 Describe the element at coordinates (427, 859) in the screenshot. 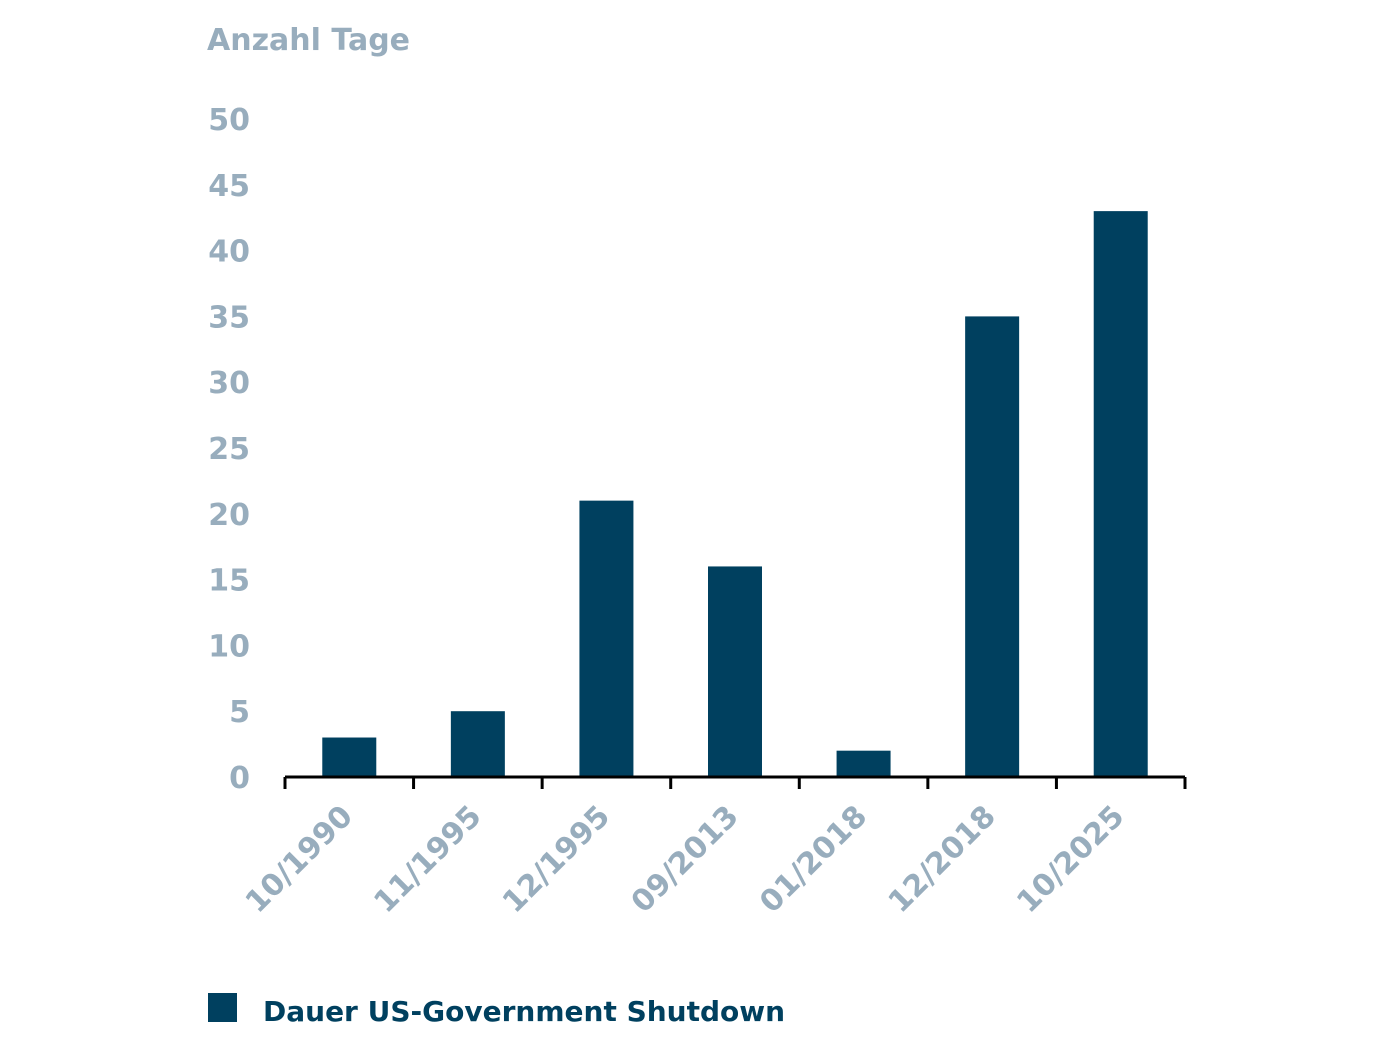

I see `x-tick-label: 11/1995` at that location.